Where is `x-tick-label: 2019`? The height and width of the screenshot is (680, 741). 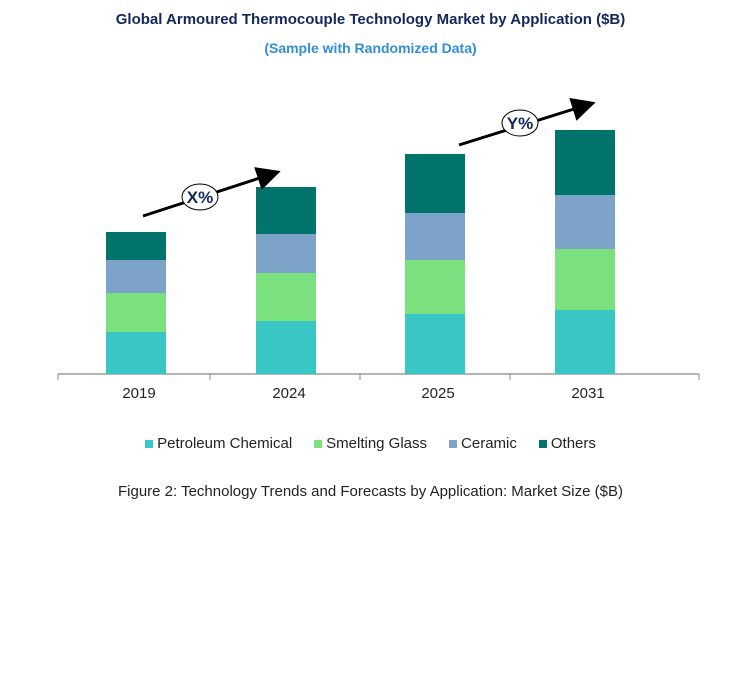 x-tick-label: 2019 is located at coordinates (138, 393).